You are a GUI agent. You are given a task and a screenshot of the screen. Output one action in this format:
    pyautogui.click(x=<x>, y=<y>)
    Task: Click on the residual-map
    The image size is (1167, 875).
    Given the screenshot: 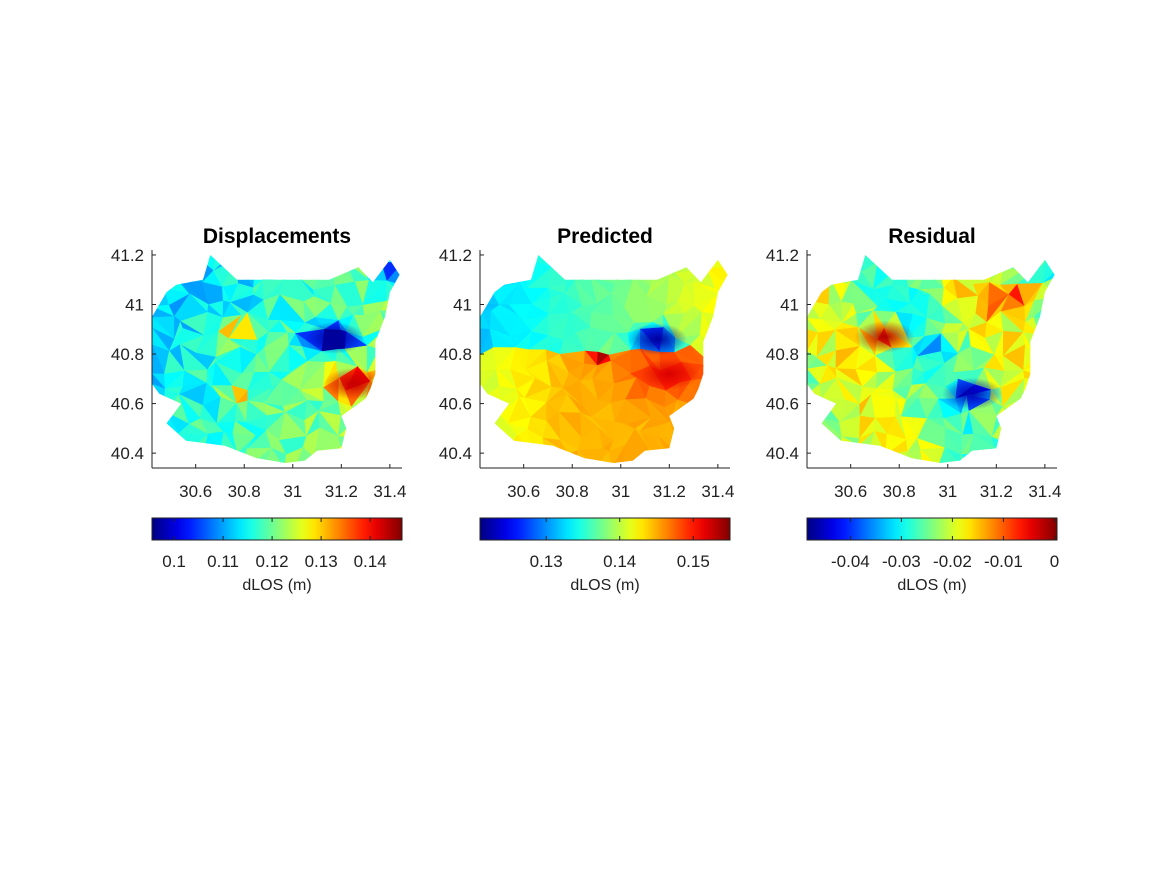 What is the action you would take?
    pyautogui.click(x=931, y=359)
    